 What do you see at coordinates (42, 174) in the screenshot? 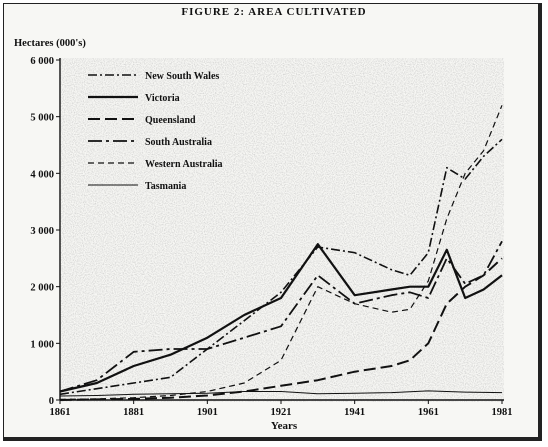
I see `y-tick-label: 4 000` at bounding box center [42, 174].